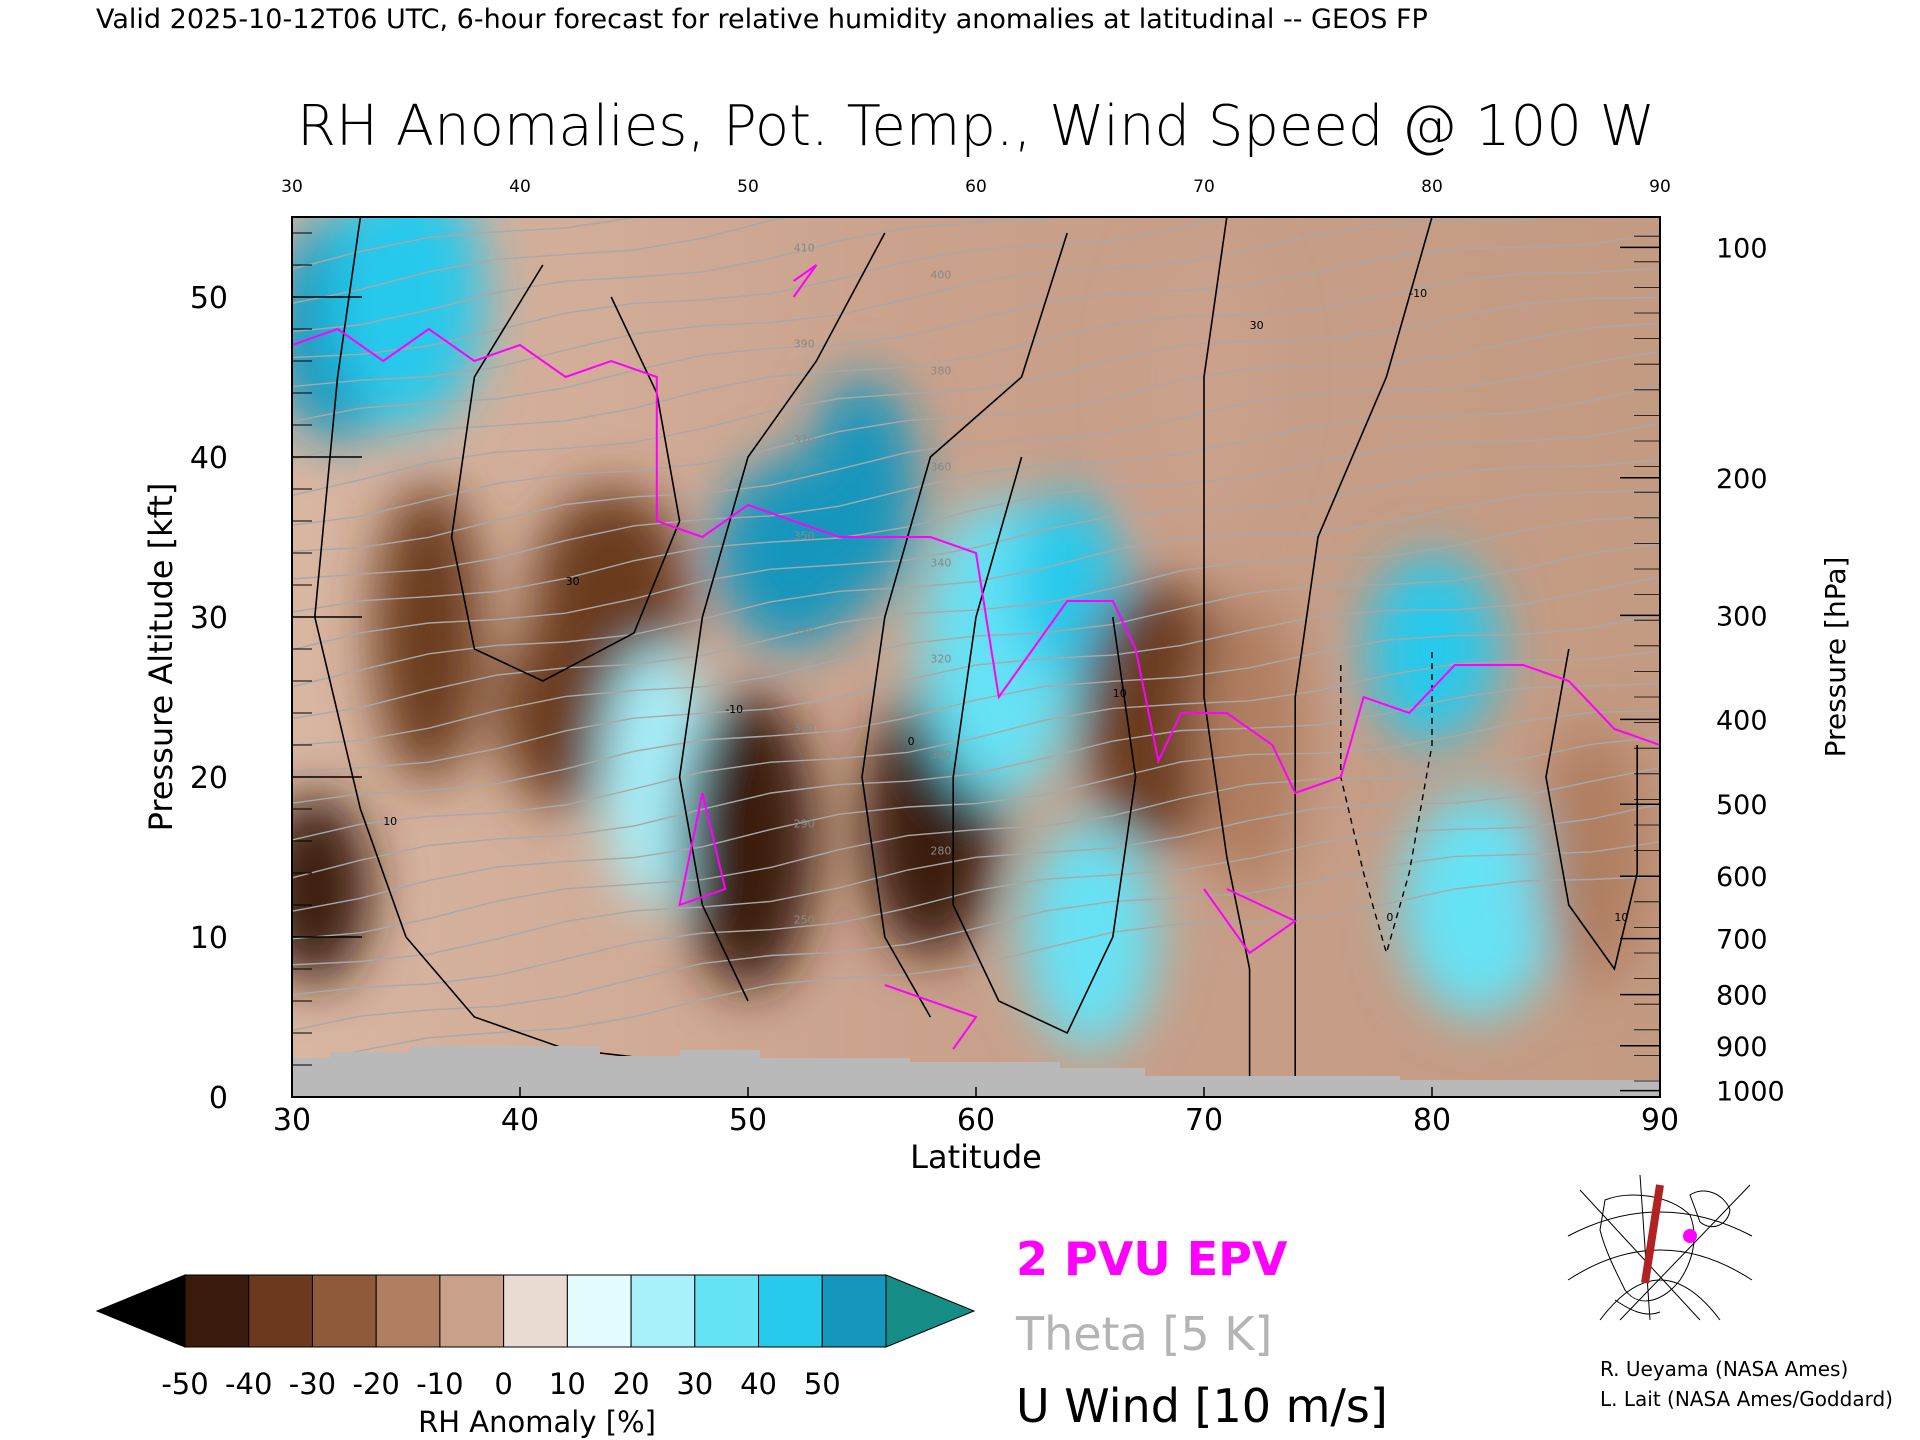  Describe the element at coordinates (1746, 1399) in the screenshot. I see `credit-2: L. Lait (NASA Ames/Goddard)` at that location.